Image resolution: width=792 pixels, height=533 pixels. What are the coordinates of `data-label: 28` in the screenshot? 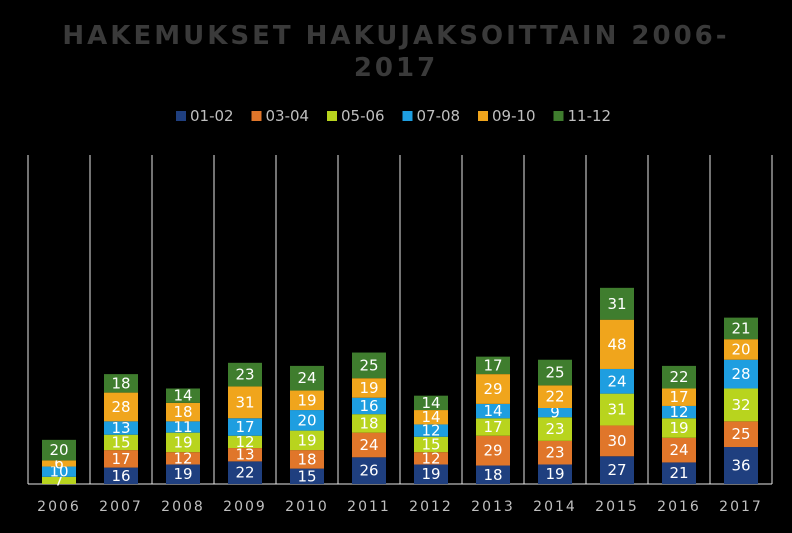 It's located at (740, 374).